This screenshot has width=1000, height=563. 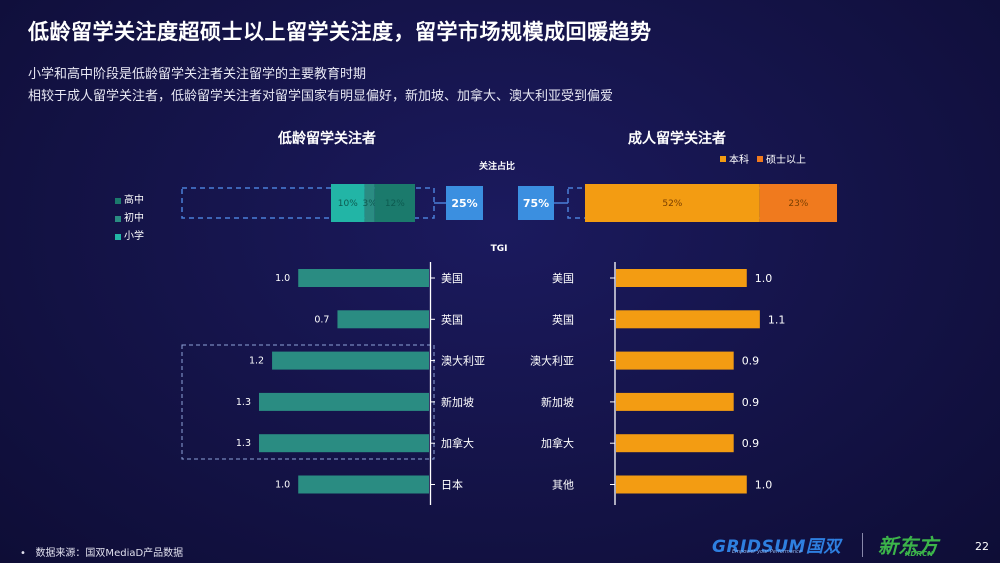 I want to click on data-source-note: • 数据来源：国双MediaD产品数据, so click(x=102, y=553).